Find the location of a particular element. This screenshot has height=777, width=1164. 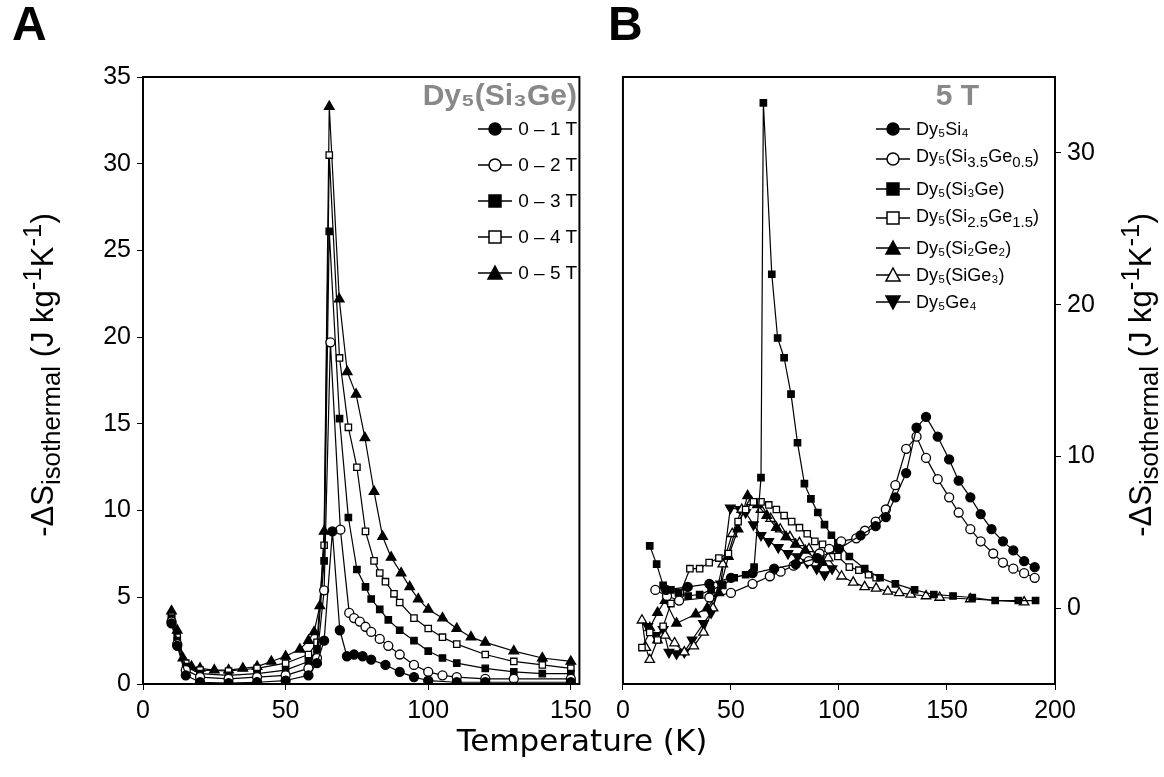

legend-label: 0 – 2 T is located at coordinates (547, 165).